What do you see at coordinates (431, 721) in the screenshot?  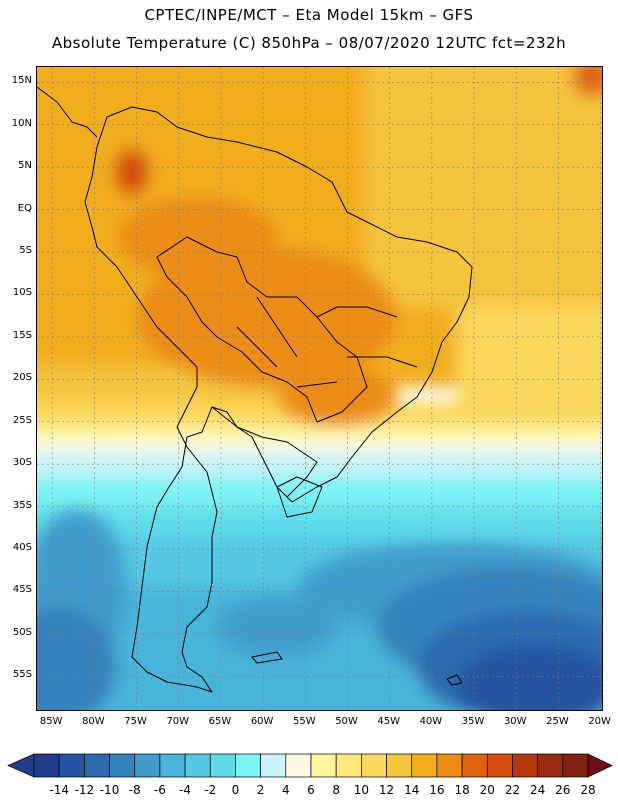 I see `longitude-label: 40W` at bounding box center [431, 721].